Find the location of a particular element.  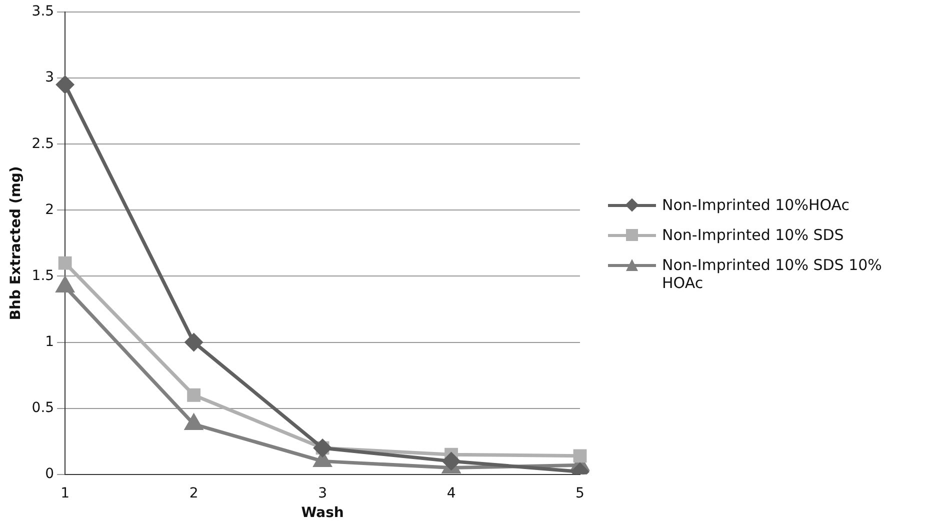

x-tick-label: 4 is located at coordinates (451, 493).